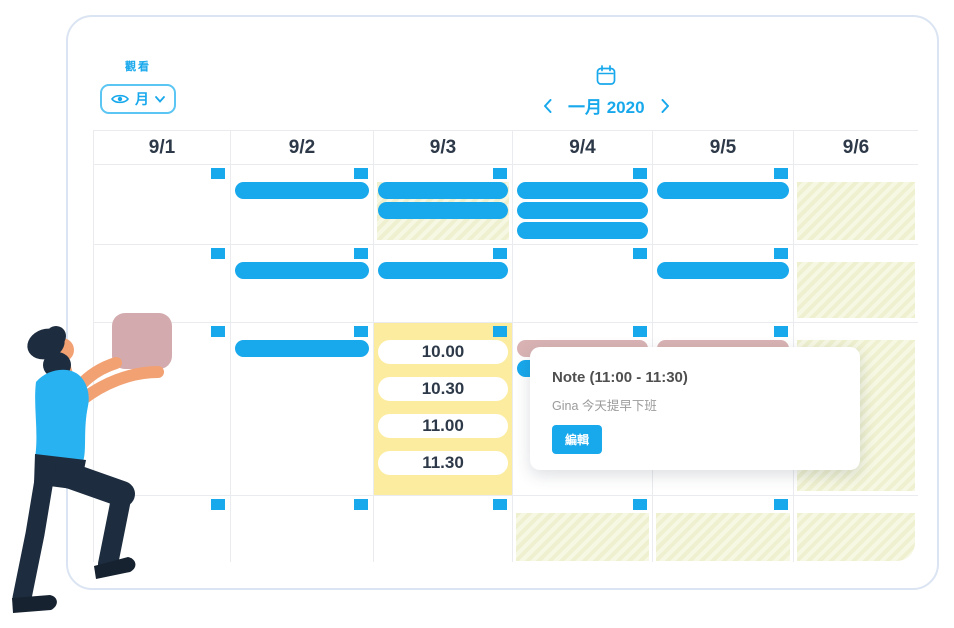 This screenshot has width=954, height=628. I want to click on day-header-9/1: 9/1, so click(161, 148).